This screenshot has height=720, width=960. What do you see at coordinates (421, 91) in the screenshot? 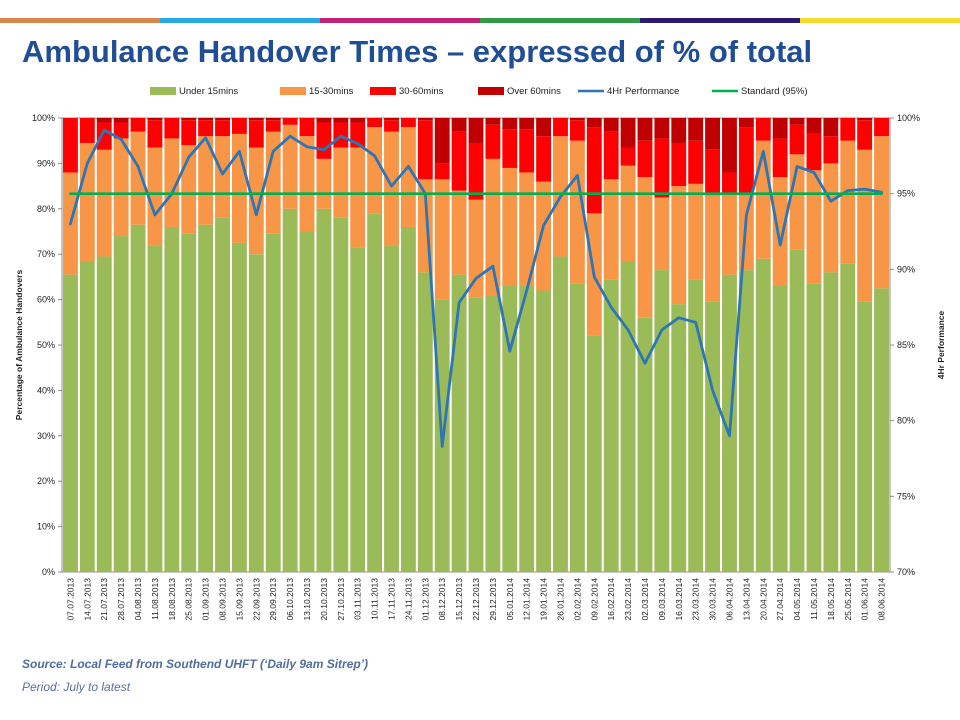
I see `legend-label-30-60mins: 30-60mins` at bounding box center [421, 91].